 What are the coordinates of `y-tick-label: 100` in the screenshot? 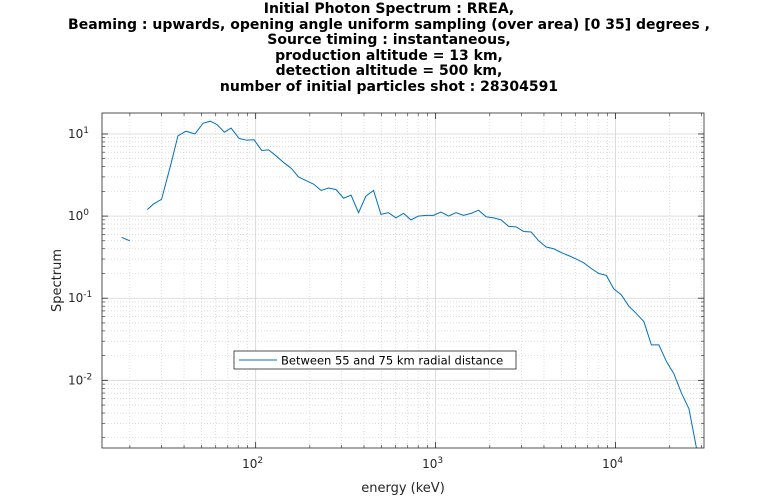 It's located at (78, 215).